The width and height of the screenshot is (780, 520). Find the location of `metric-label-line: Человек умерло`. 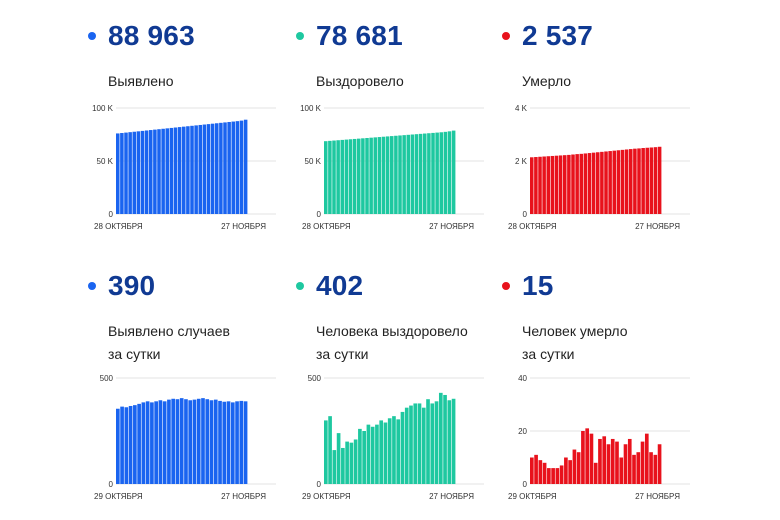

metric-label-line: Человек умерло is located at coordinates (575, 331).